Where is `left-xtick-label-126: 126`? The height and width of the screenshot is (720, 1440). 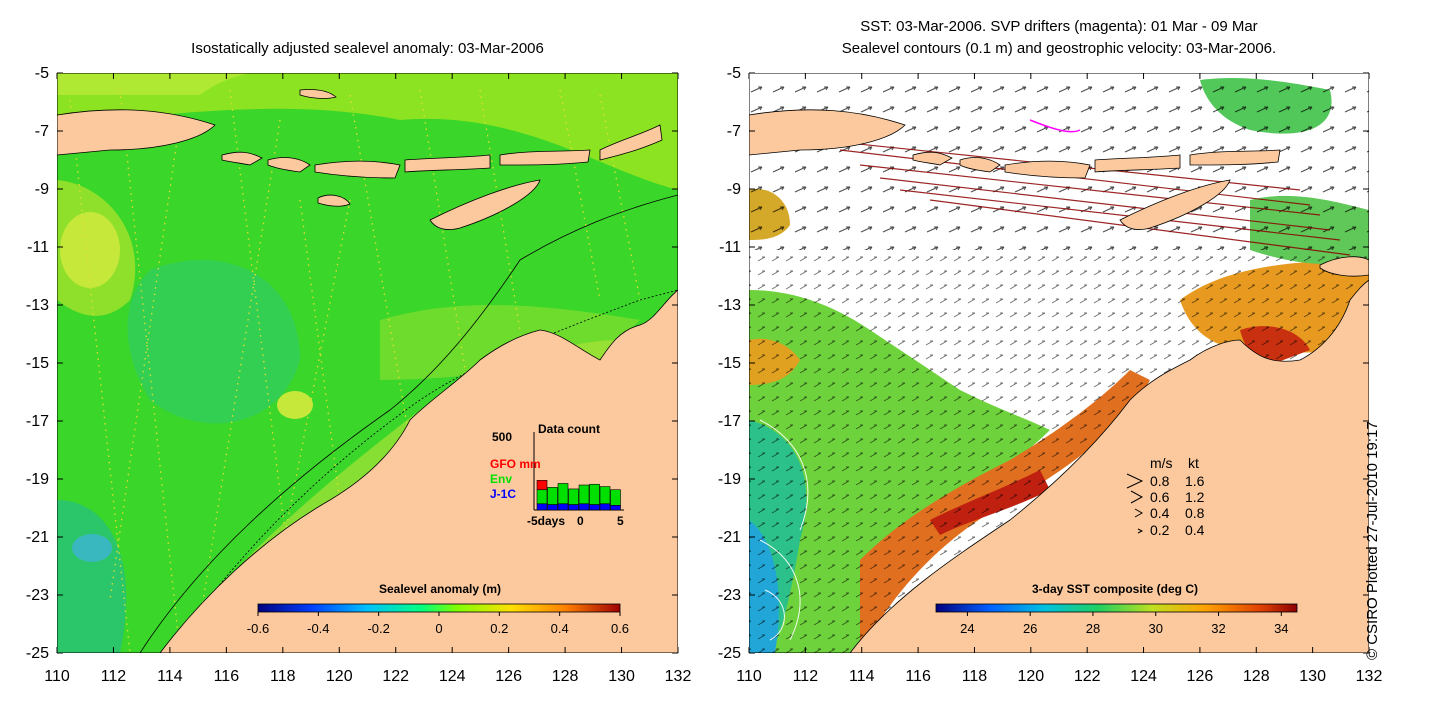 left-xtick-label-126: 126 is located at coordinates (508, 676).